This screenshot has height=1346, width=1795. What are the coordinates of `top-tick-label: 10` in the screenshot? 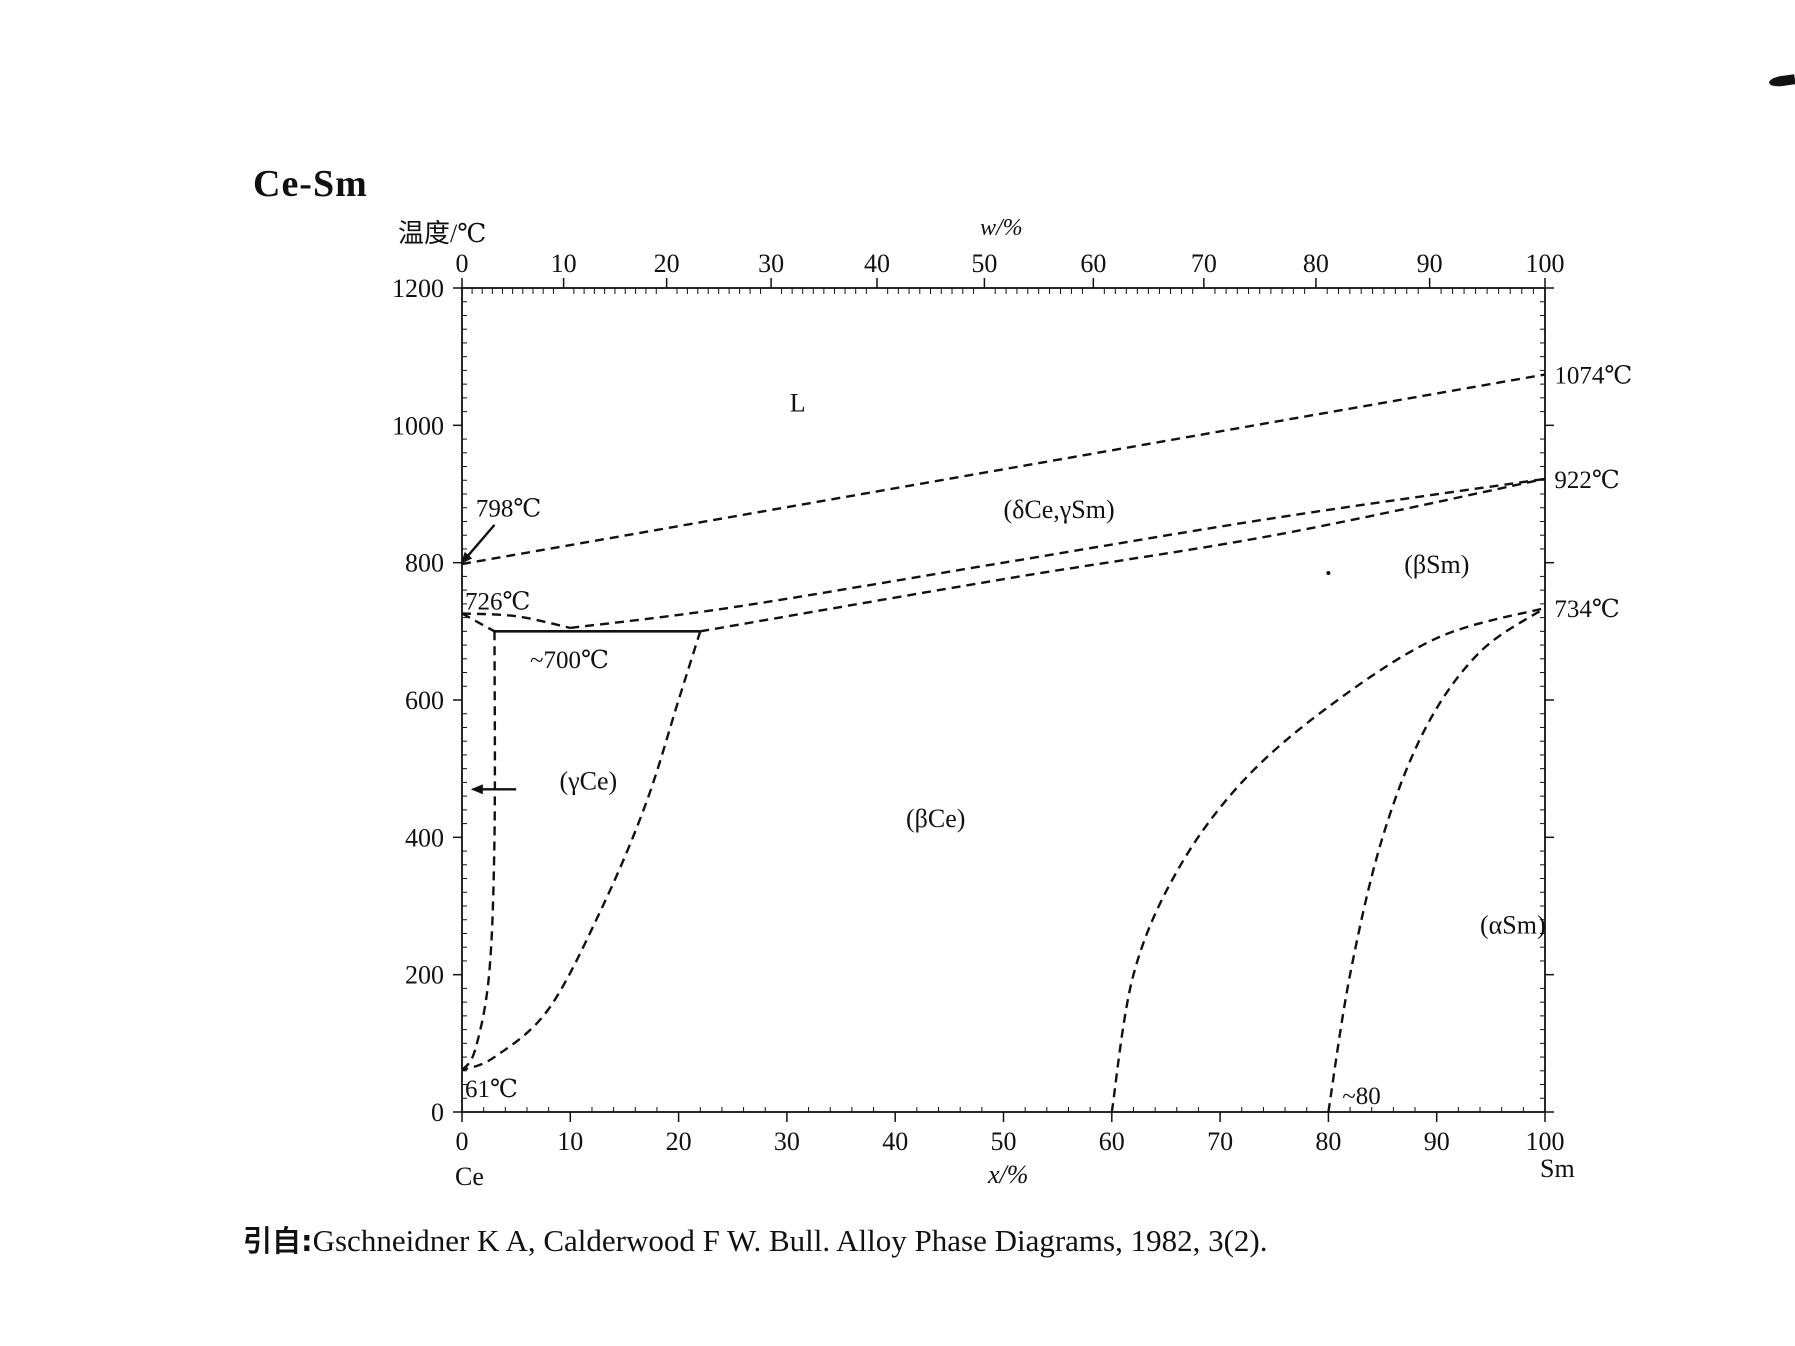 It's located at (564, 263).